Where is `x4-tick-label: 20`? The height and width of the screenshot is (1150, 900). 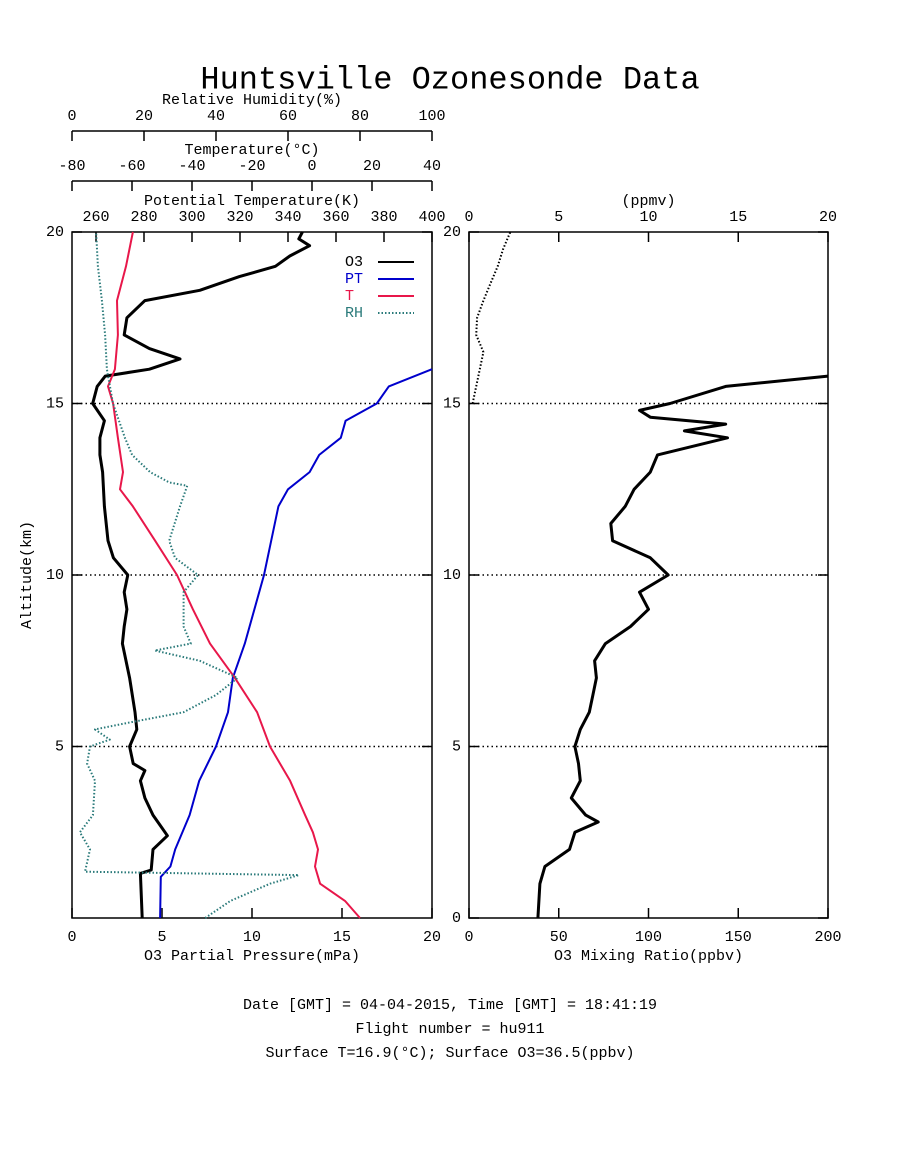
x4-tick-label: 20 is located at coordinates (144, 116).